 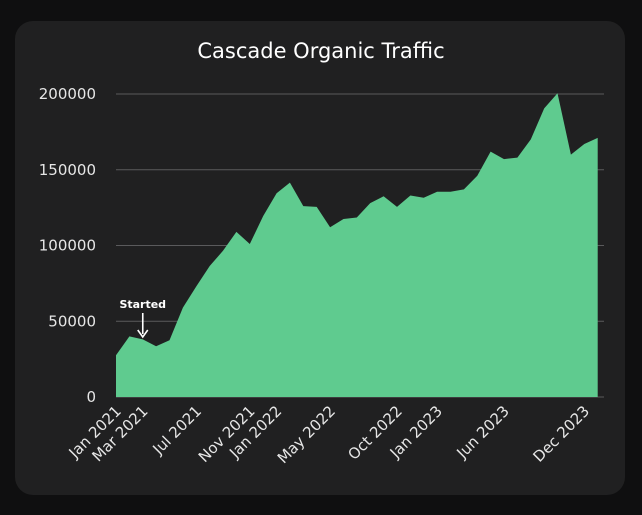 I want to click on x-tick-label: Jun 2023, so click(x=482, y=432).